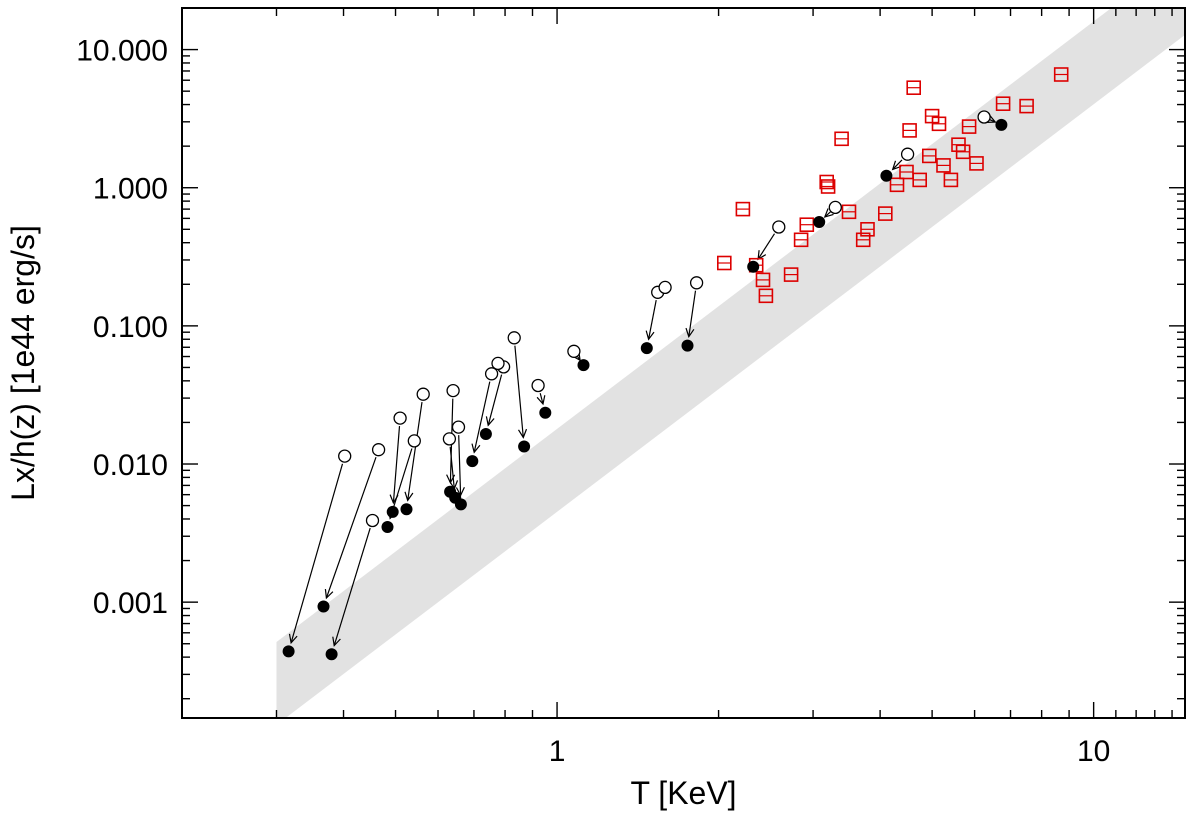 The image size is (1200, 823). I want to click on y-tick-label: 0.001, so click(130, 603).